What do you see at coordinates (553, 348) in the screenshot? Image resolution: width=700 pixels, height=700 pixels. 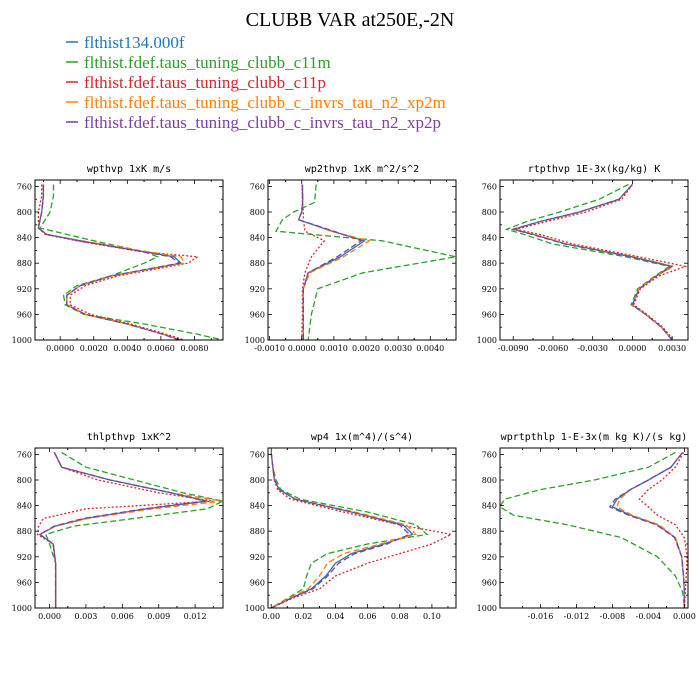 I see `x-tick-label: -0.0060` at bounding box center [553, 348].